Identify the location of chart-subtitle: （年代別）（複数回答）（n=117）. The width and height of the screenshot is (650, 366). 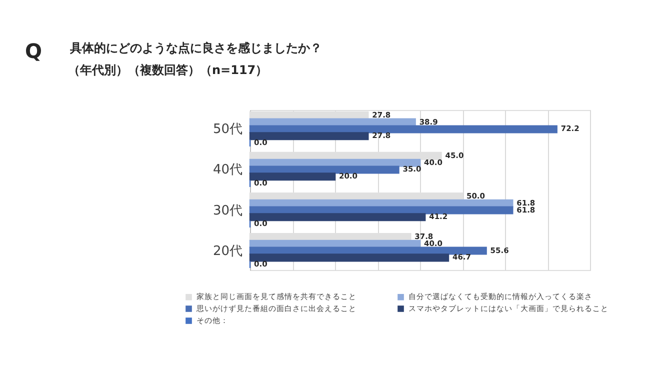
(168, 70).